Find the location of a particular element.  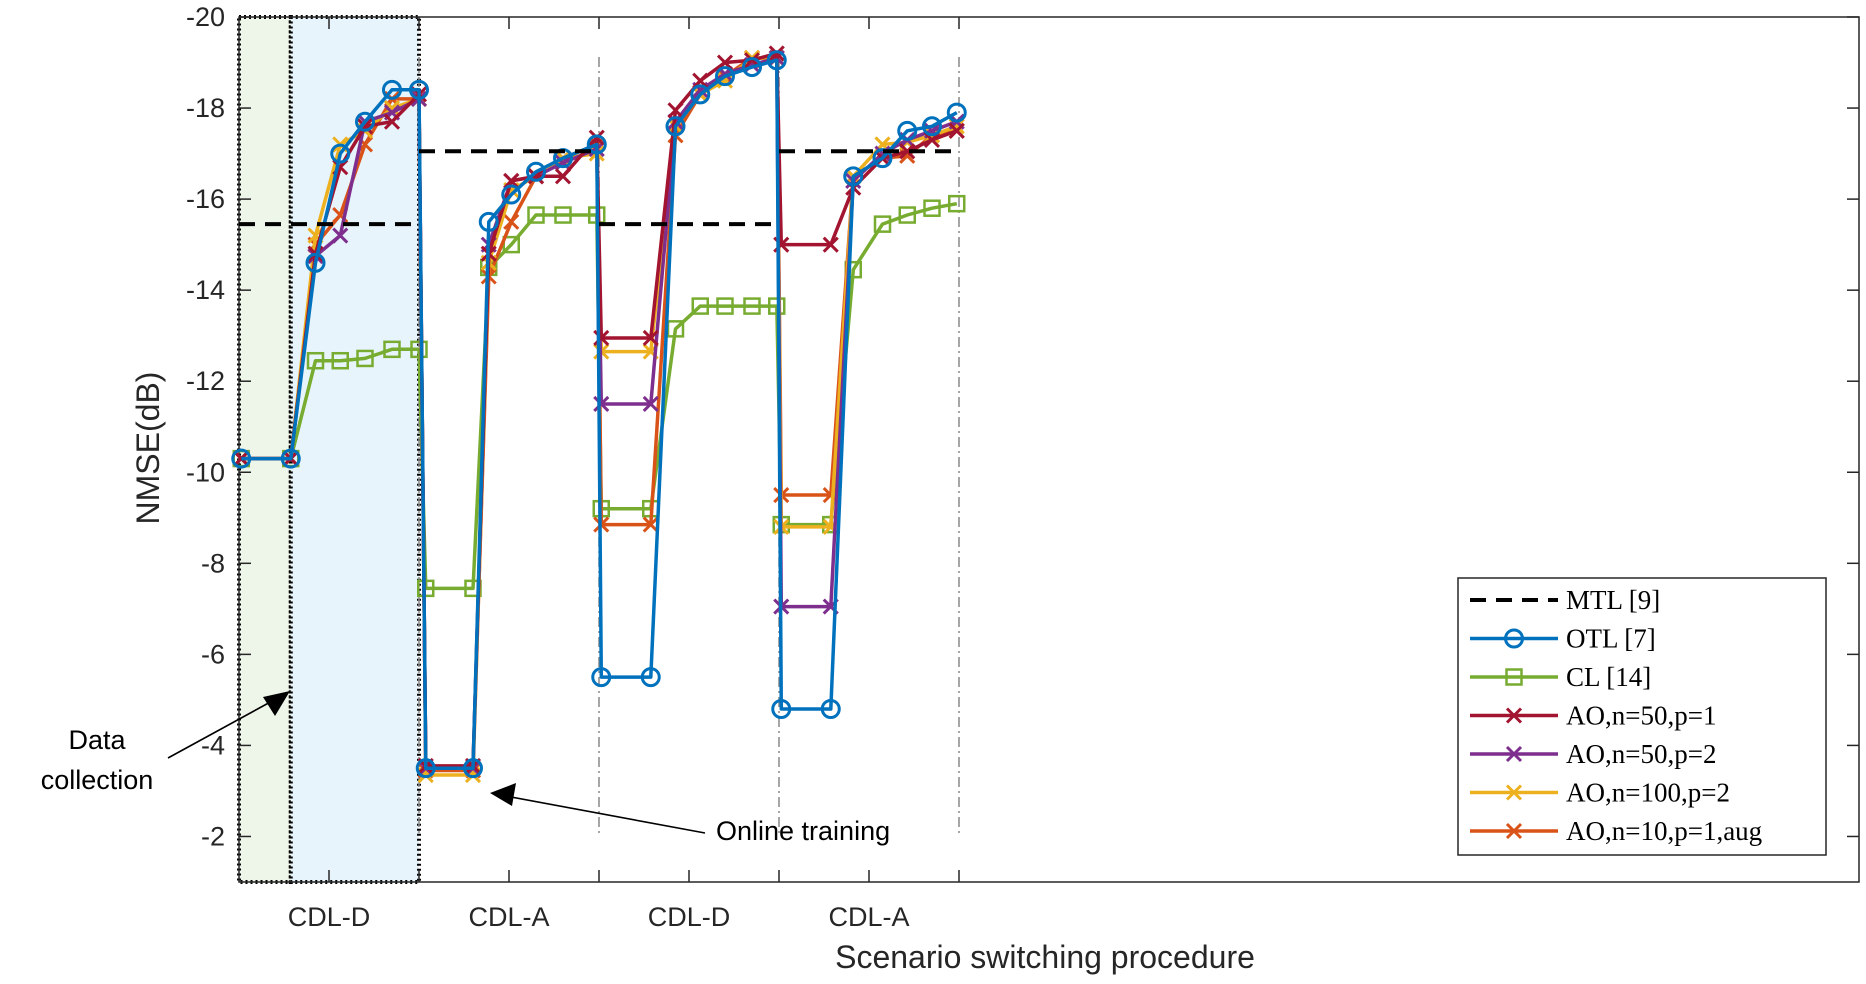

legend-label: AO,n=50,p=2 is located at coordinates (1641, 754).